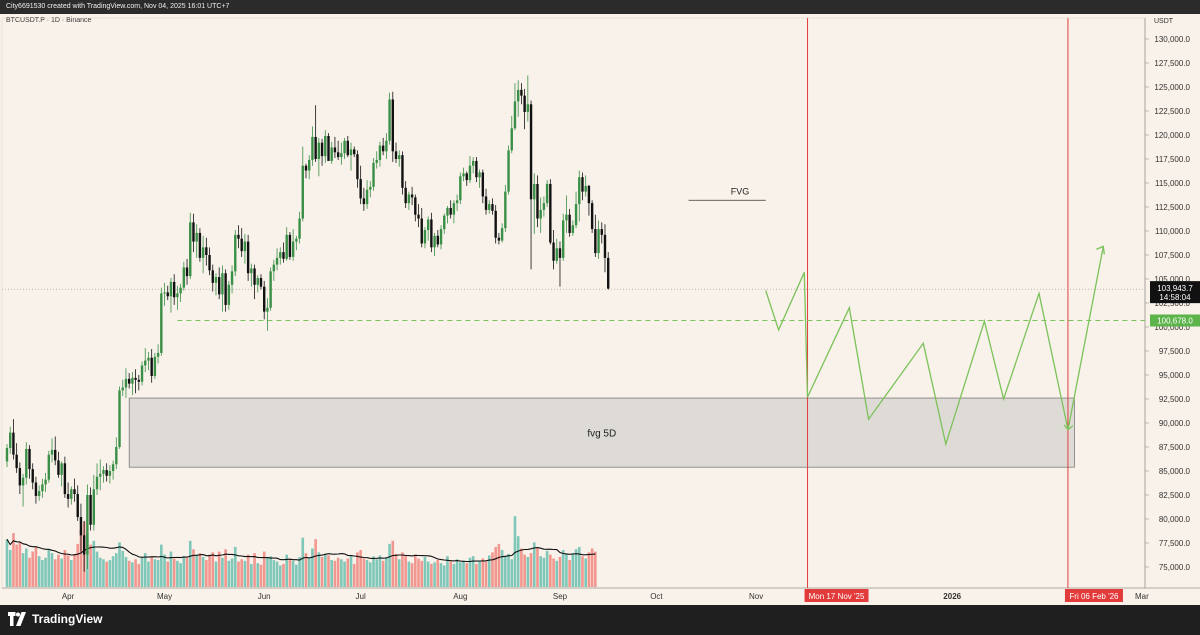 The width and height of the screenshot is (1200, 635). I want to click on x-tick-label: Oct, so click(656, 596).